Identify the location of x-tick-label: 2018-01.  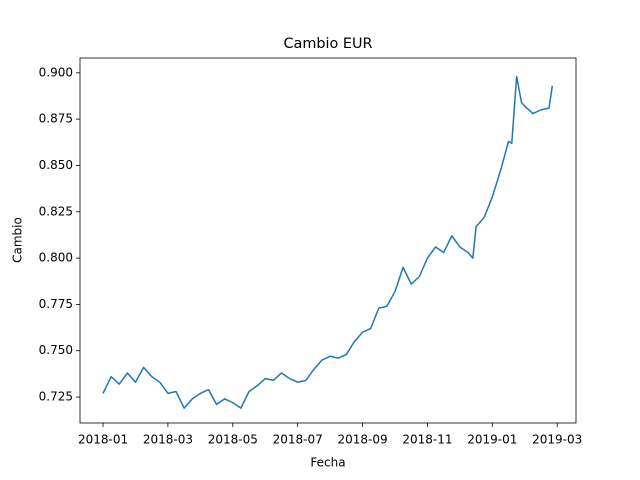
(103, 440).